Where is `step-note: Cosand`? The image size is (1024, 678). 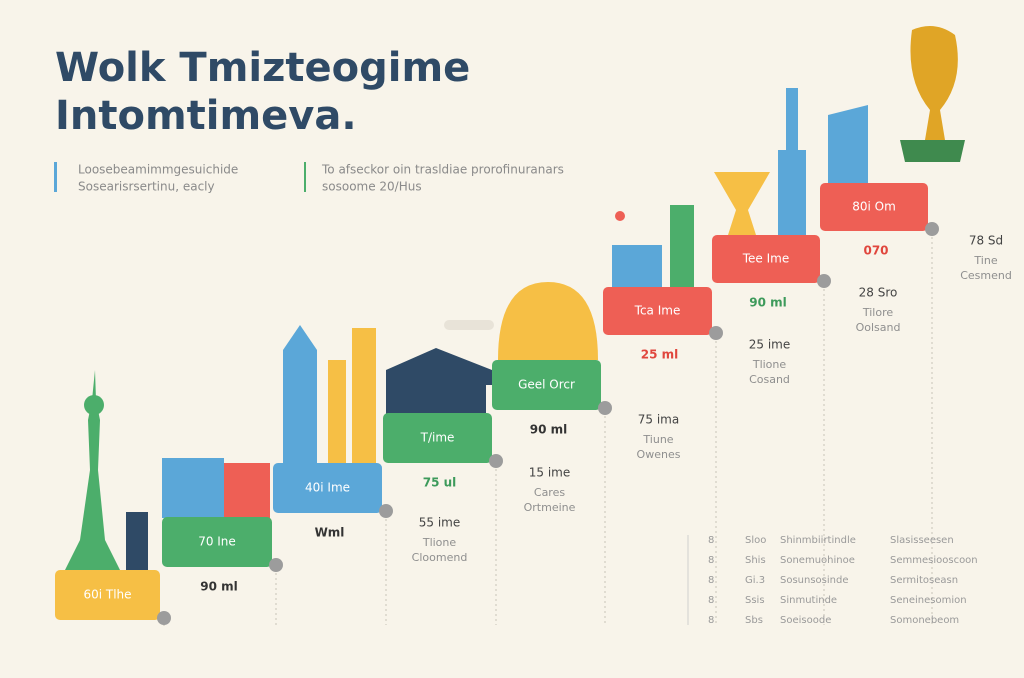
step-note: Cosand is located at coordinates (769, 379).